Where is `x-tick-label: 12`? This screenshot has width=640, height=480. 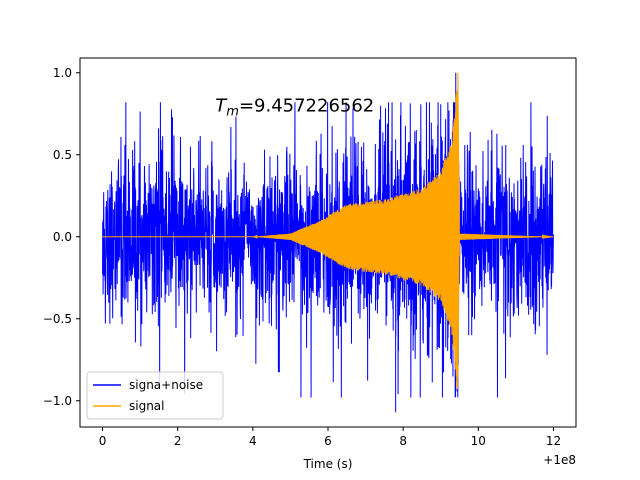 x-tick-label: 12 is located at coordinates (553, 441).